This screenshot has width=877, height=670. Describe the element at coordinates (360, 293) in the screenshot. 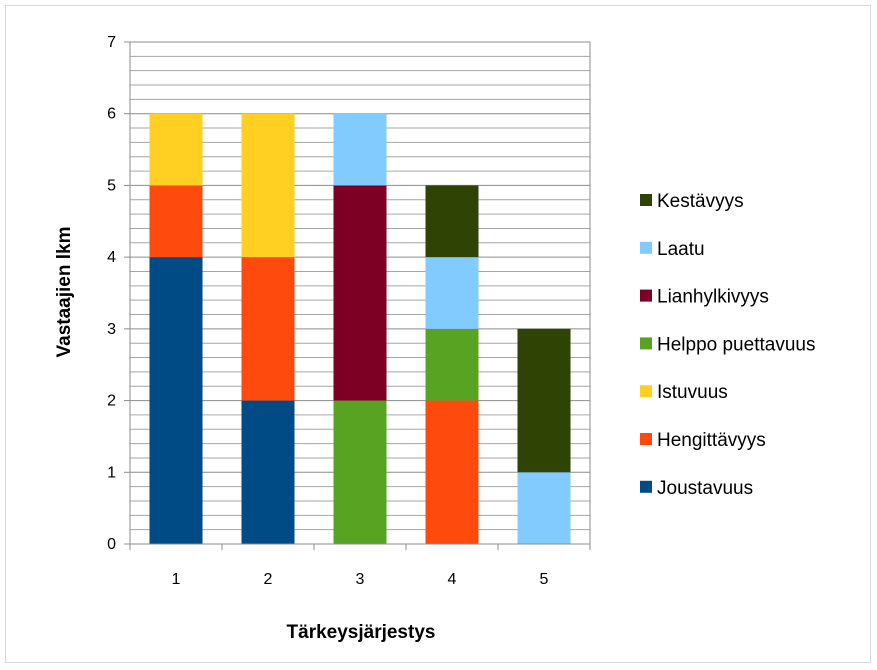

I see `bar-3-lianhylkivyys` at that location.